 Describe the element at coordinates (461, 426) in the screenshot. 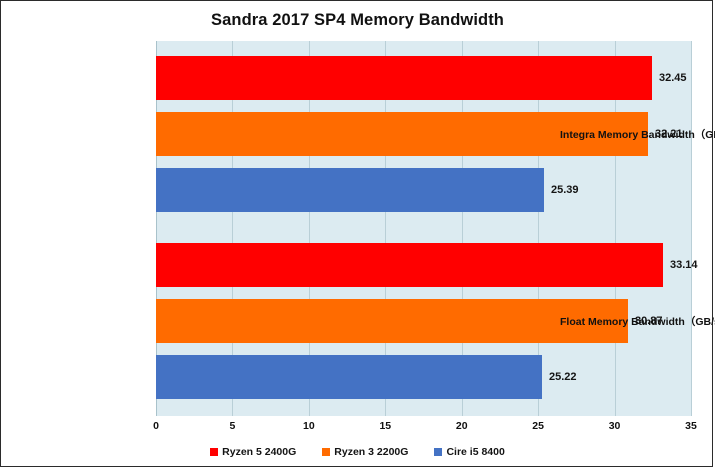

I see `x-tick-label: 20` at that location.